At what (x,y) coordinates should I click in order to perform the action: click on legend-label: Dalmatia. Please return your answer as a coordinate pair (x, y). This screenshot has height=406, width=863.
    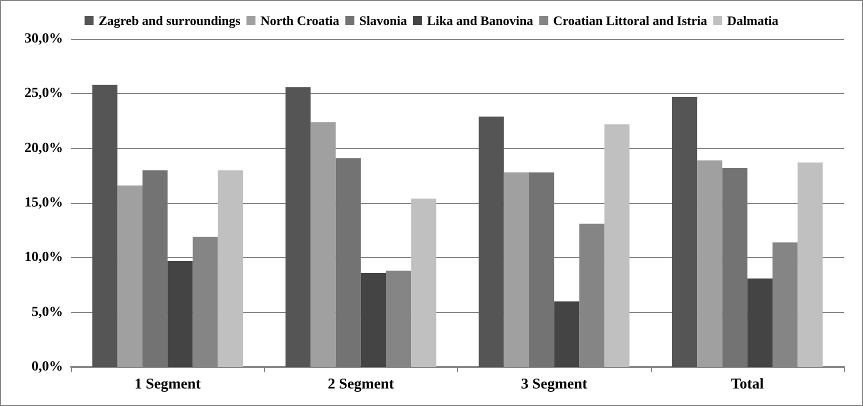
    Looking at the image, I should click on (753, 20).